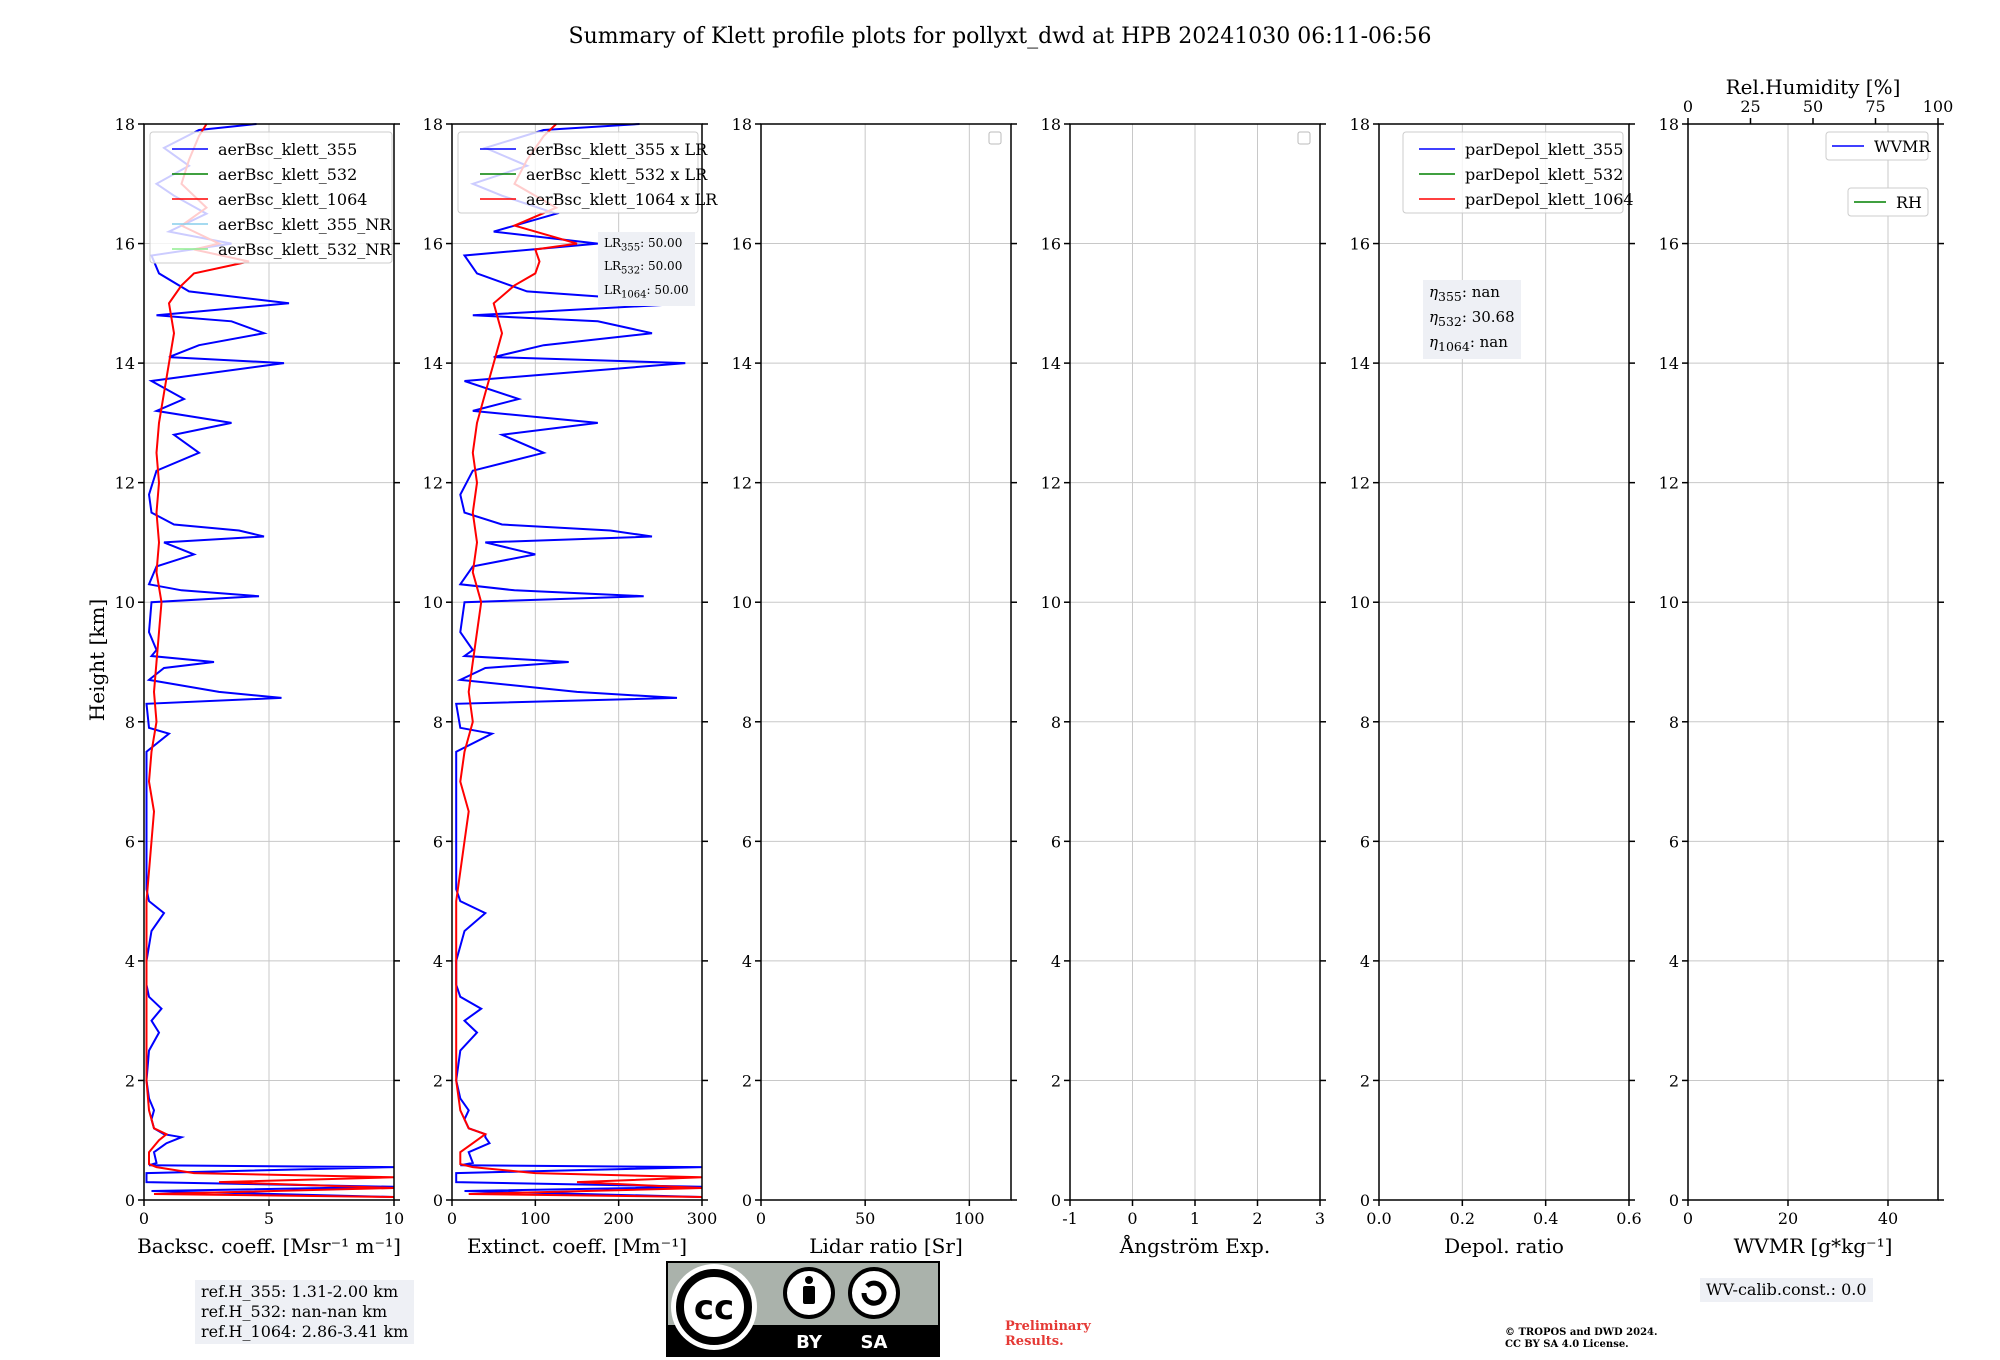  Describe the element at coordinates (1788, 1218) in the screenshot. I see `wvmr-xtick-label: 20` at that location.